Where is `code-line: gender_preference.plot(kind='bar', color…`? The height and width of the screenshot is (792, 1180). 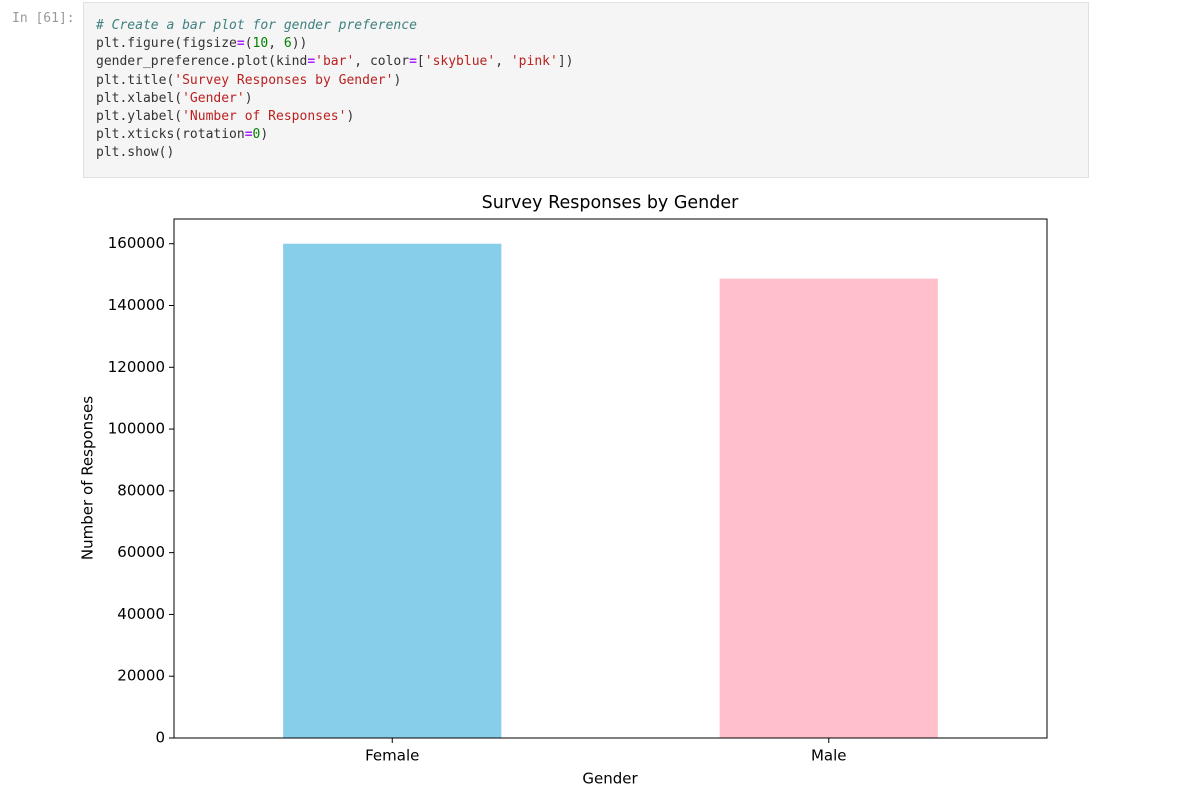
code-line: gender_preference.plot(kind='bar', color… is located at coordinates (335, 62).